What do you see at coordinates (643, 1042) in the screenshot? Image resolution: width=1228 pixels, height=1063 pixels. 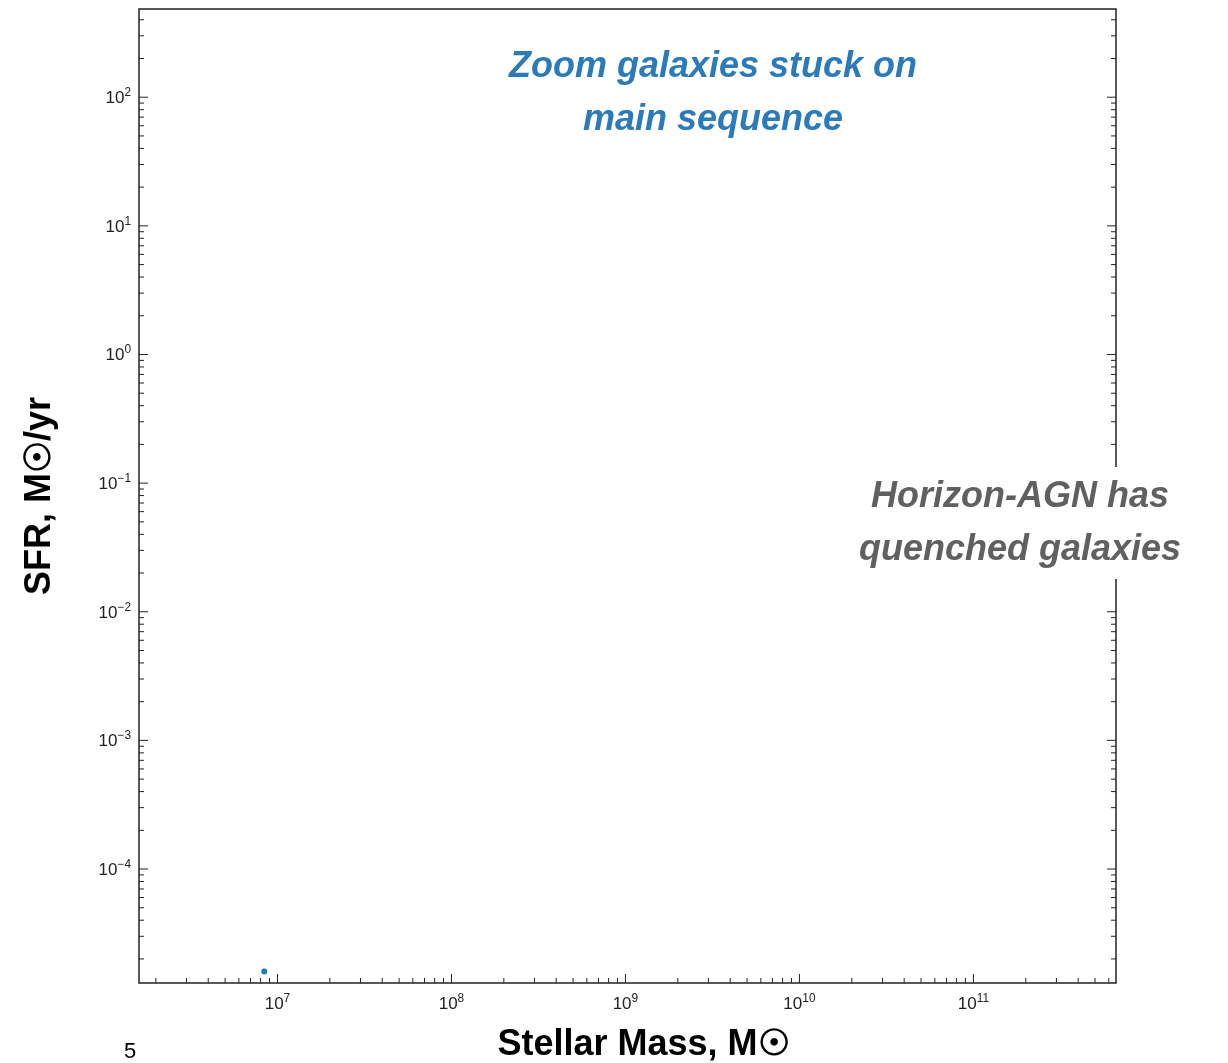 I see `x-axis-title: Stellar Mass, M☉` at bounding box center [643, 1042].